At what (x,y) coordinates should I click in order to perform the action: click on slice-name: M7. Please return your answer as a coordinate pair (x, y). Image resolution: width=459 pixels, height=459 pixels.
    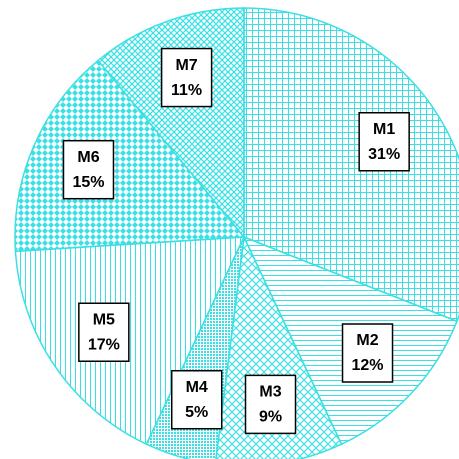
    Looking at the image, I should click on (186, 65).